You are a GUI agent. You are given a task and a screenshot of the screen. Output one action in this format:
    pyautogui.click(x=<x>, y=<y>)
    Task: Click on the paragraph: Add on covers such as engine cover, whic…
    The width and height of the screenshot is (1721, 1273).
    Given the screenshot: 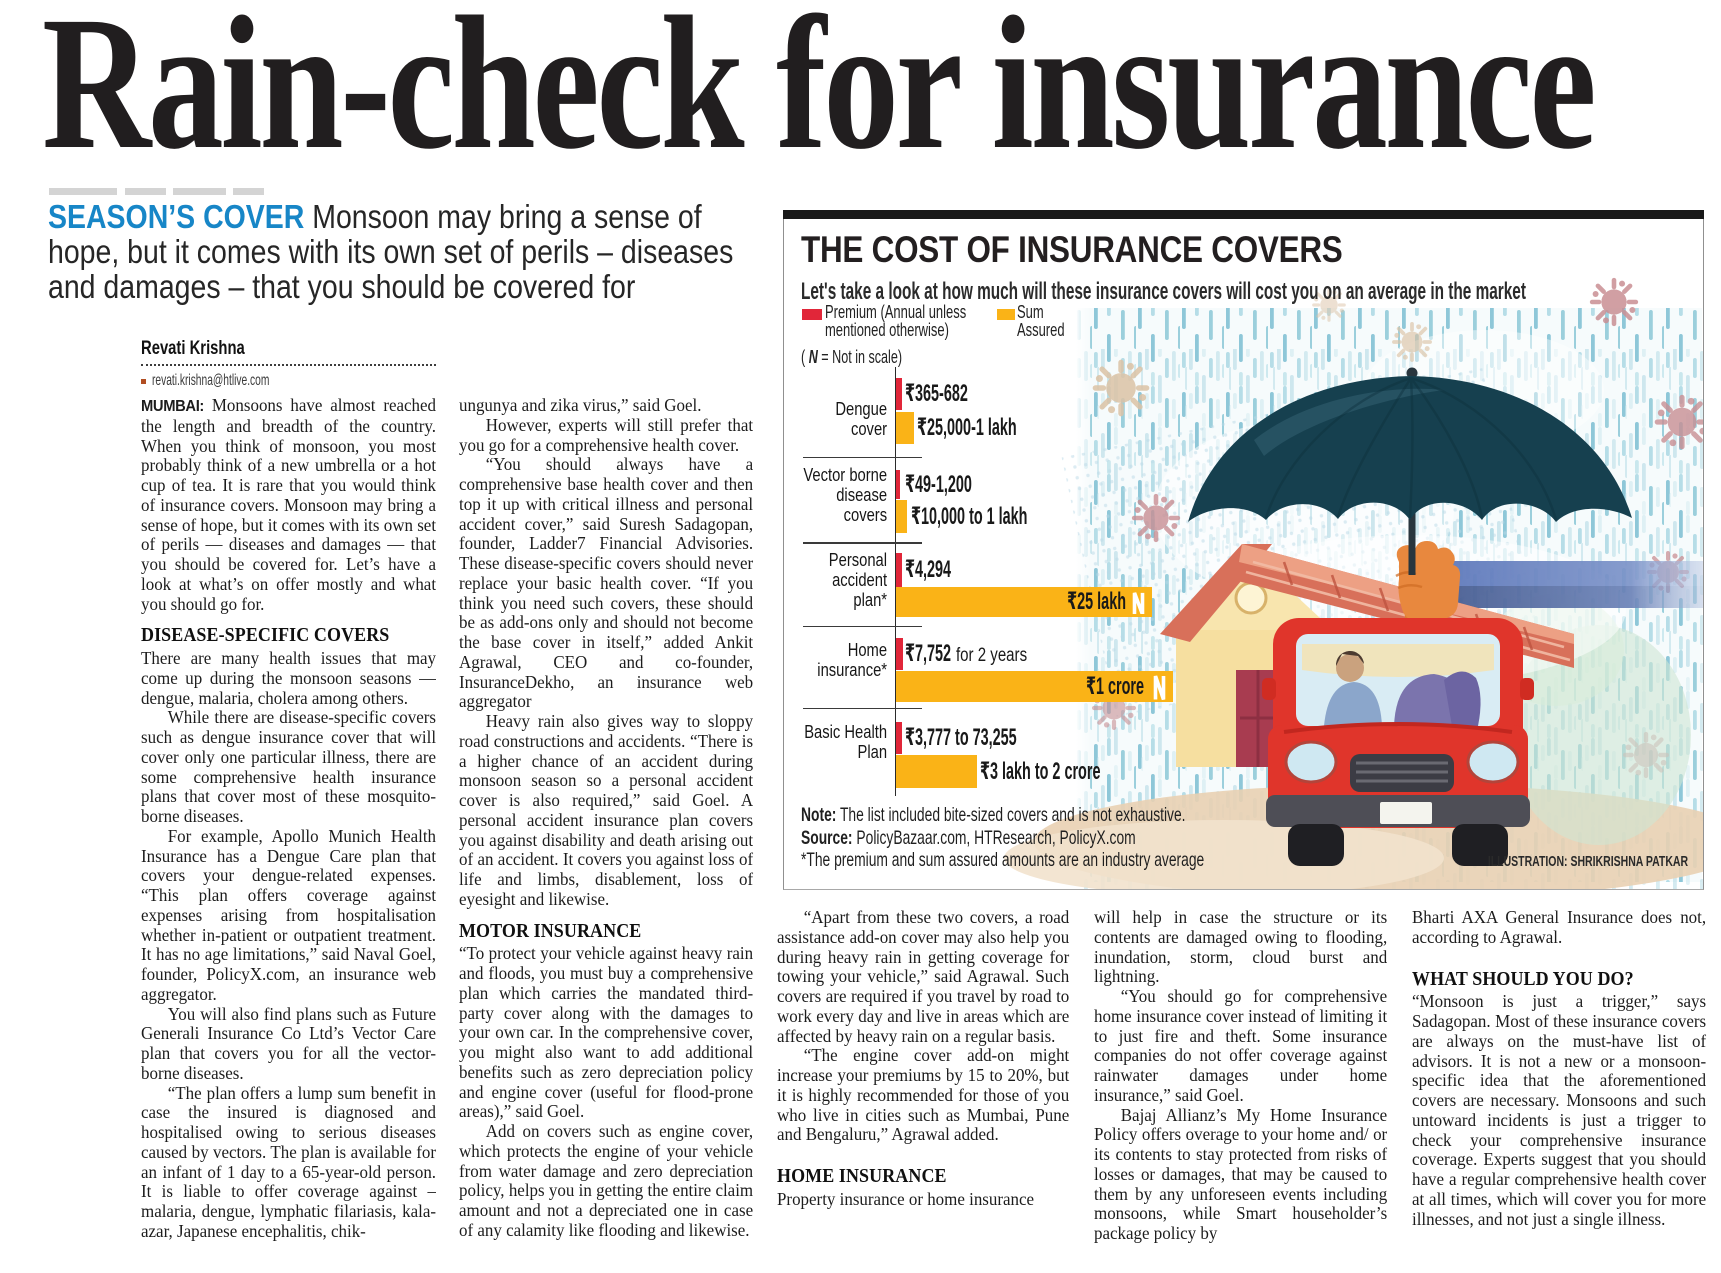 What is the action you would take?
    pyautogui.click(x=606, y=1180)
    